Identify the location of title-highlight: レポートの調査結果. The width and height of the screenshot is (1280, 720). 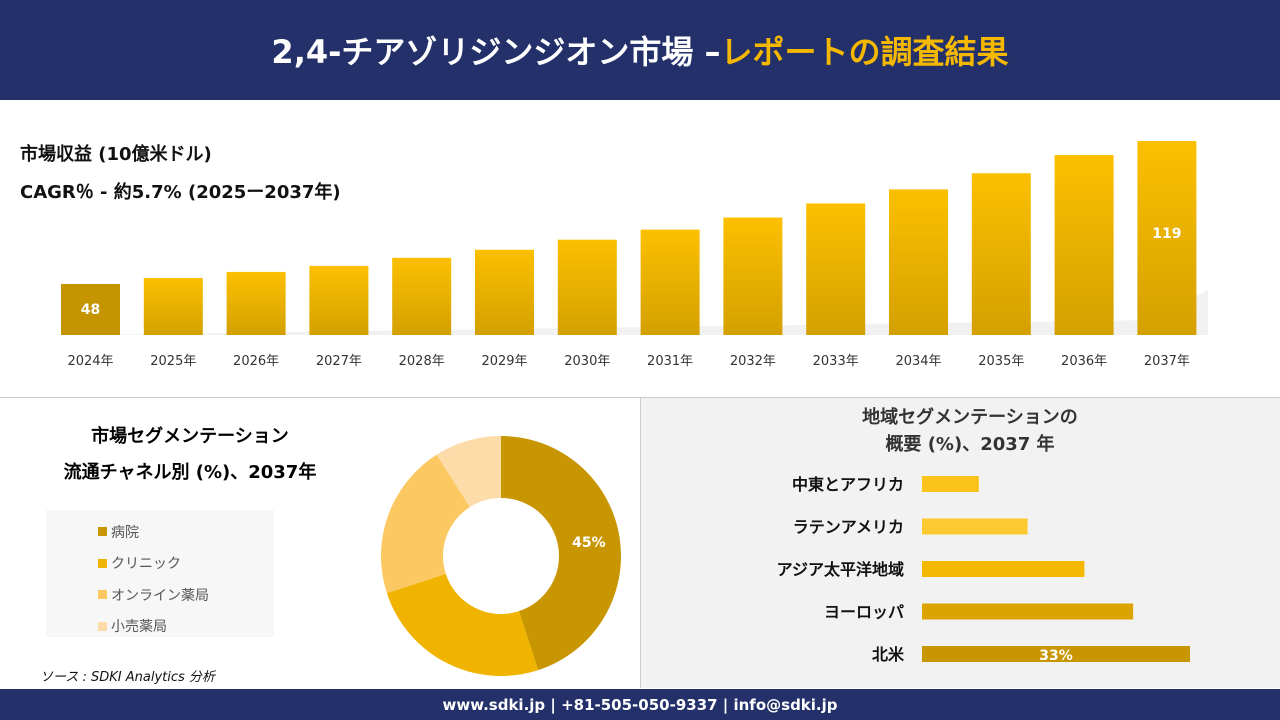
(864, 52).